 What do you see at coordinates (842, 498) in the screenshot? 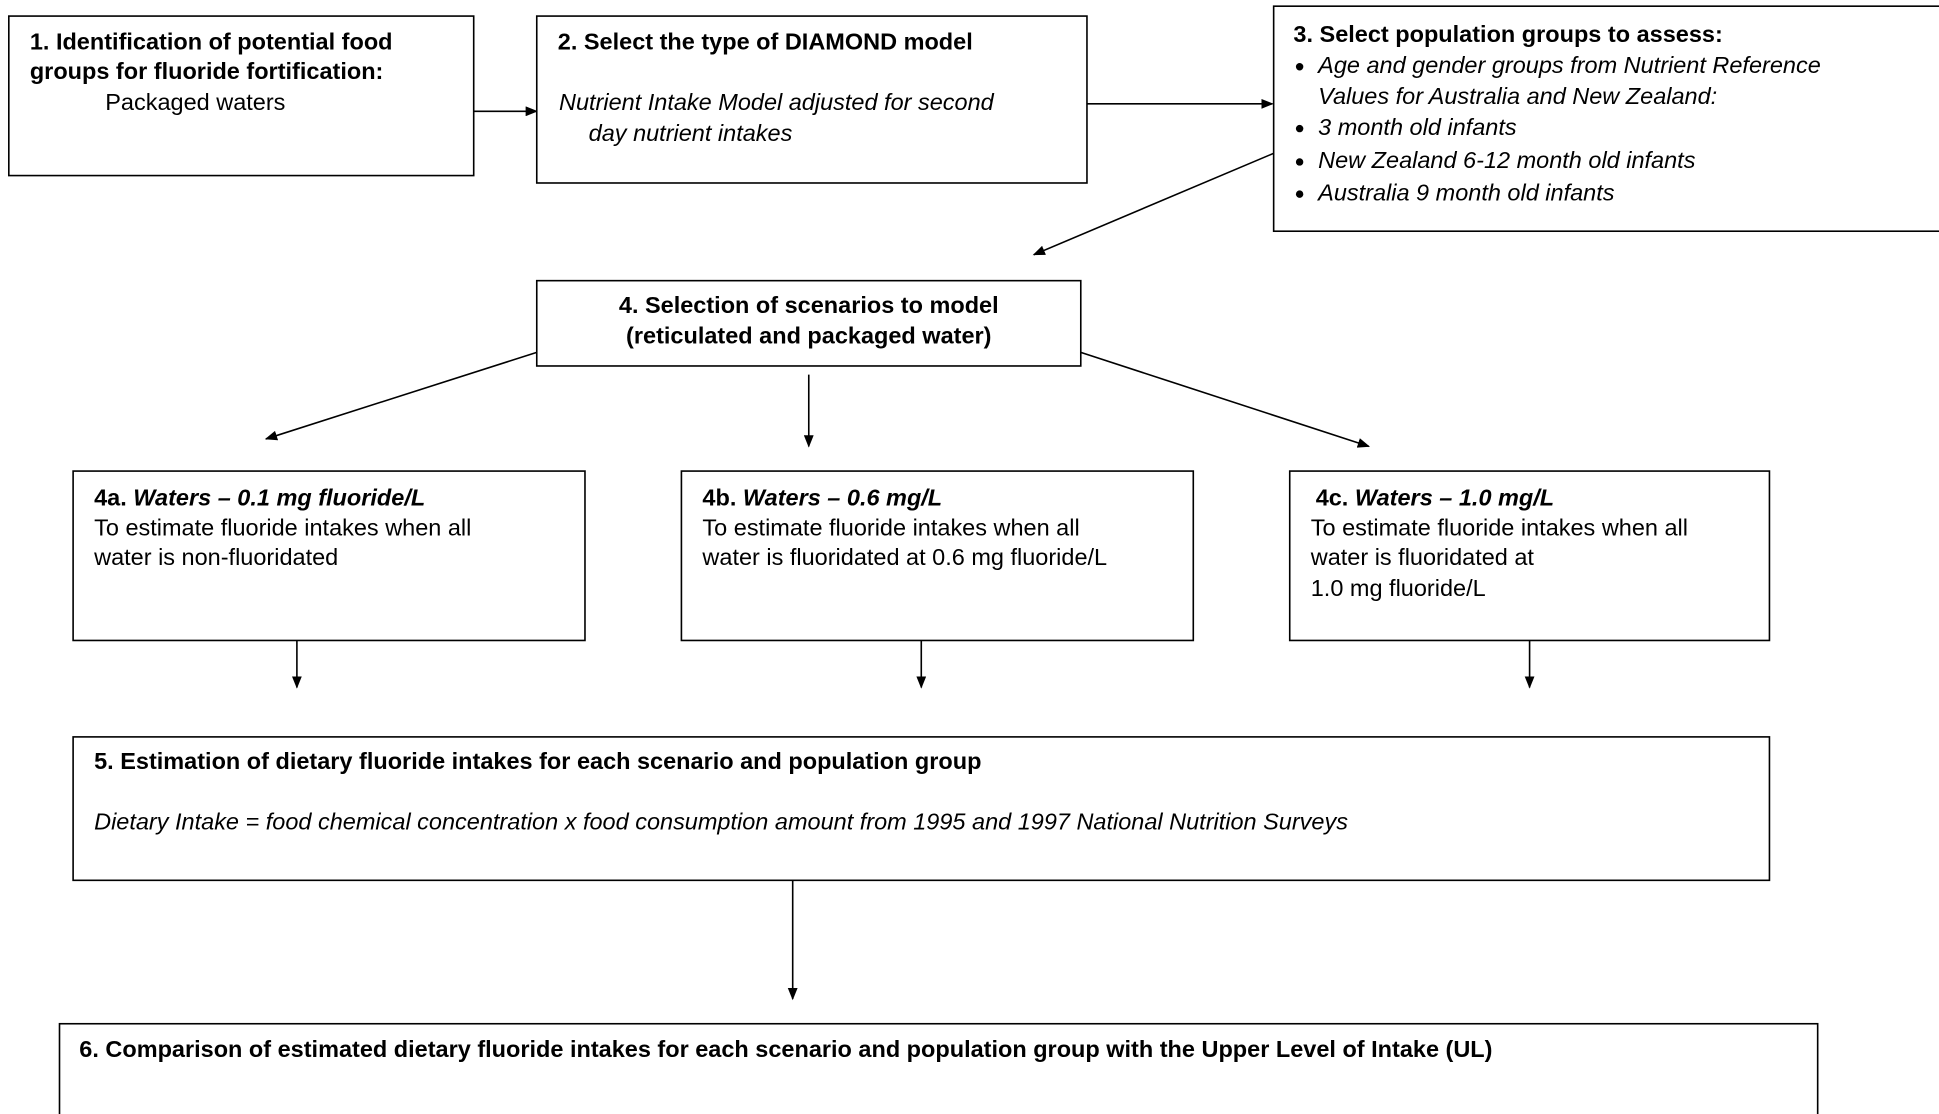
I see `step-title: Waters – 0.6 mg/L` at bounding box center [842, 498].